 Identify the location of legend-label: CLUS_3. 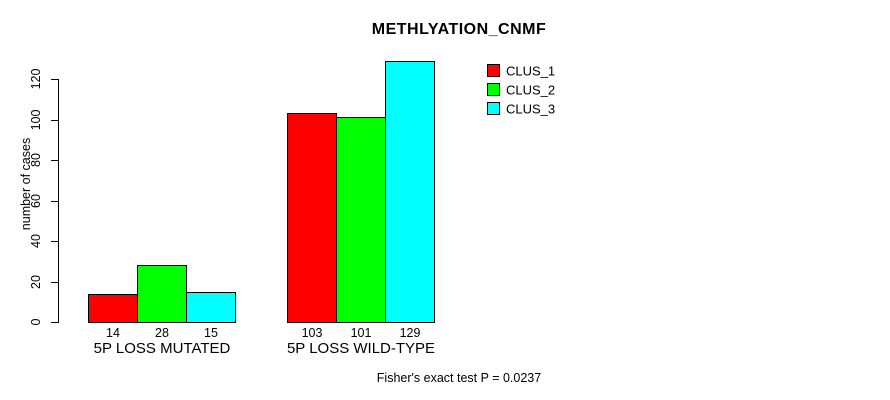
(531, 109).